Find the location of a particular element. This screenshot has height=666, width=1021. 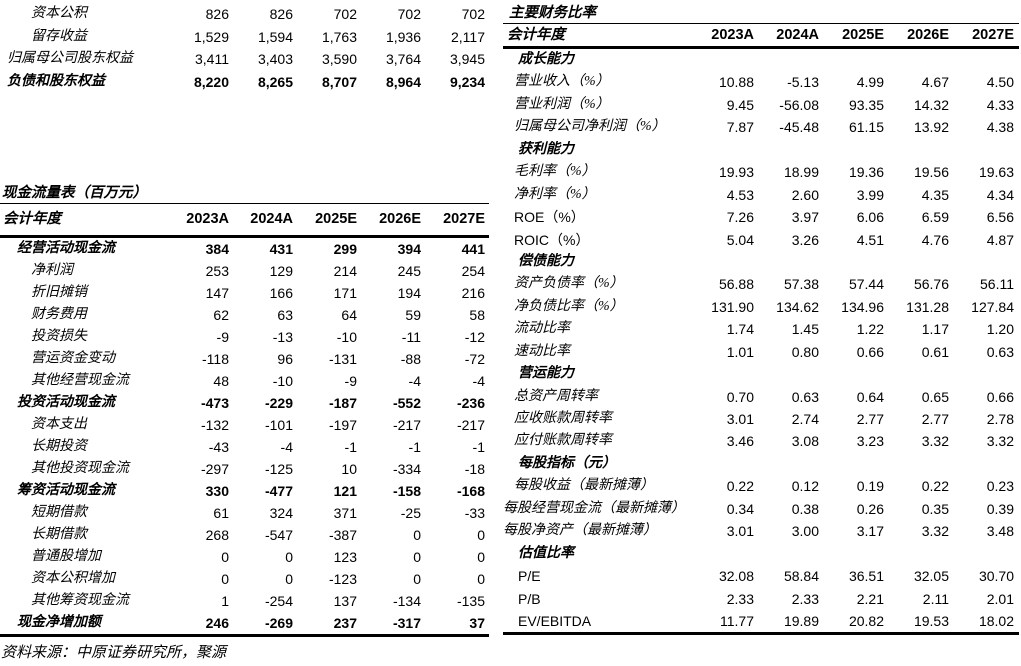

table-row: 每股收益（最新摊薄） 0.22 0.12 0.19 0.22 0.23 is located at coordinates (761, 486).